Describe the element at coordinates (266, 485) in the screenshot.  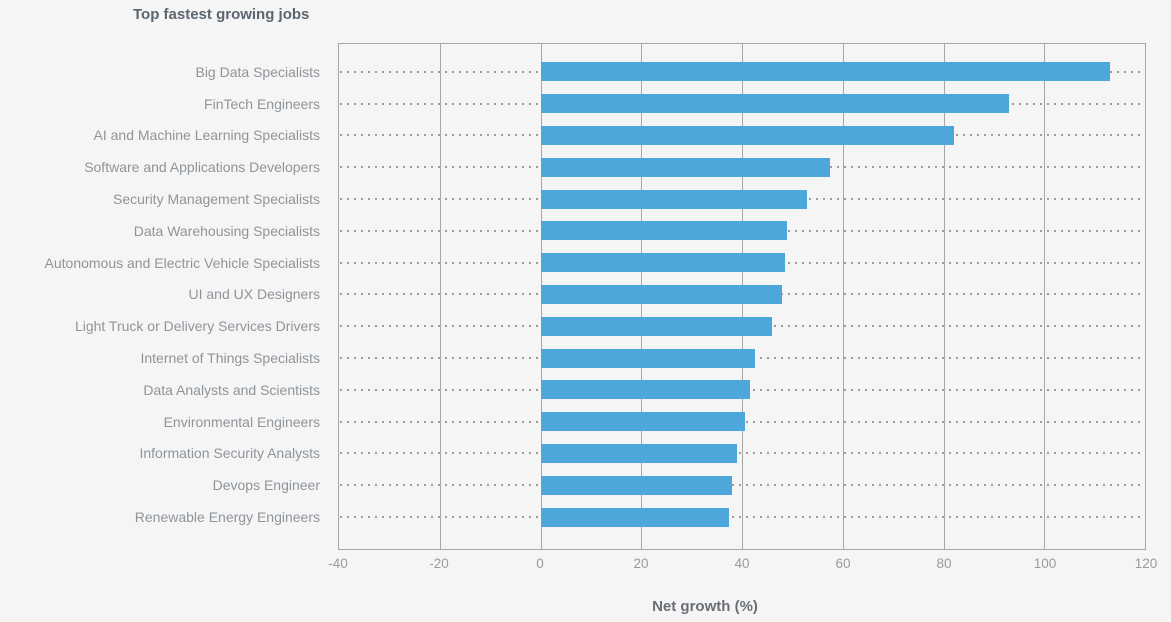
I see `category-label: Devops Engineer` at that location.